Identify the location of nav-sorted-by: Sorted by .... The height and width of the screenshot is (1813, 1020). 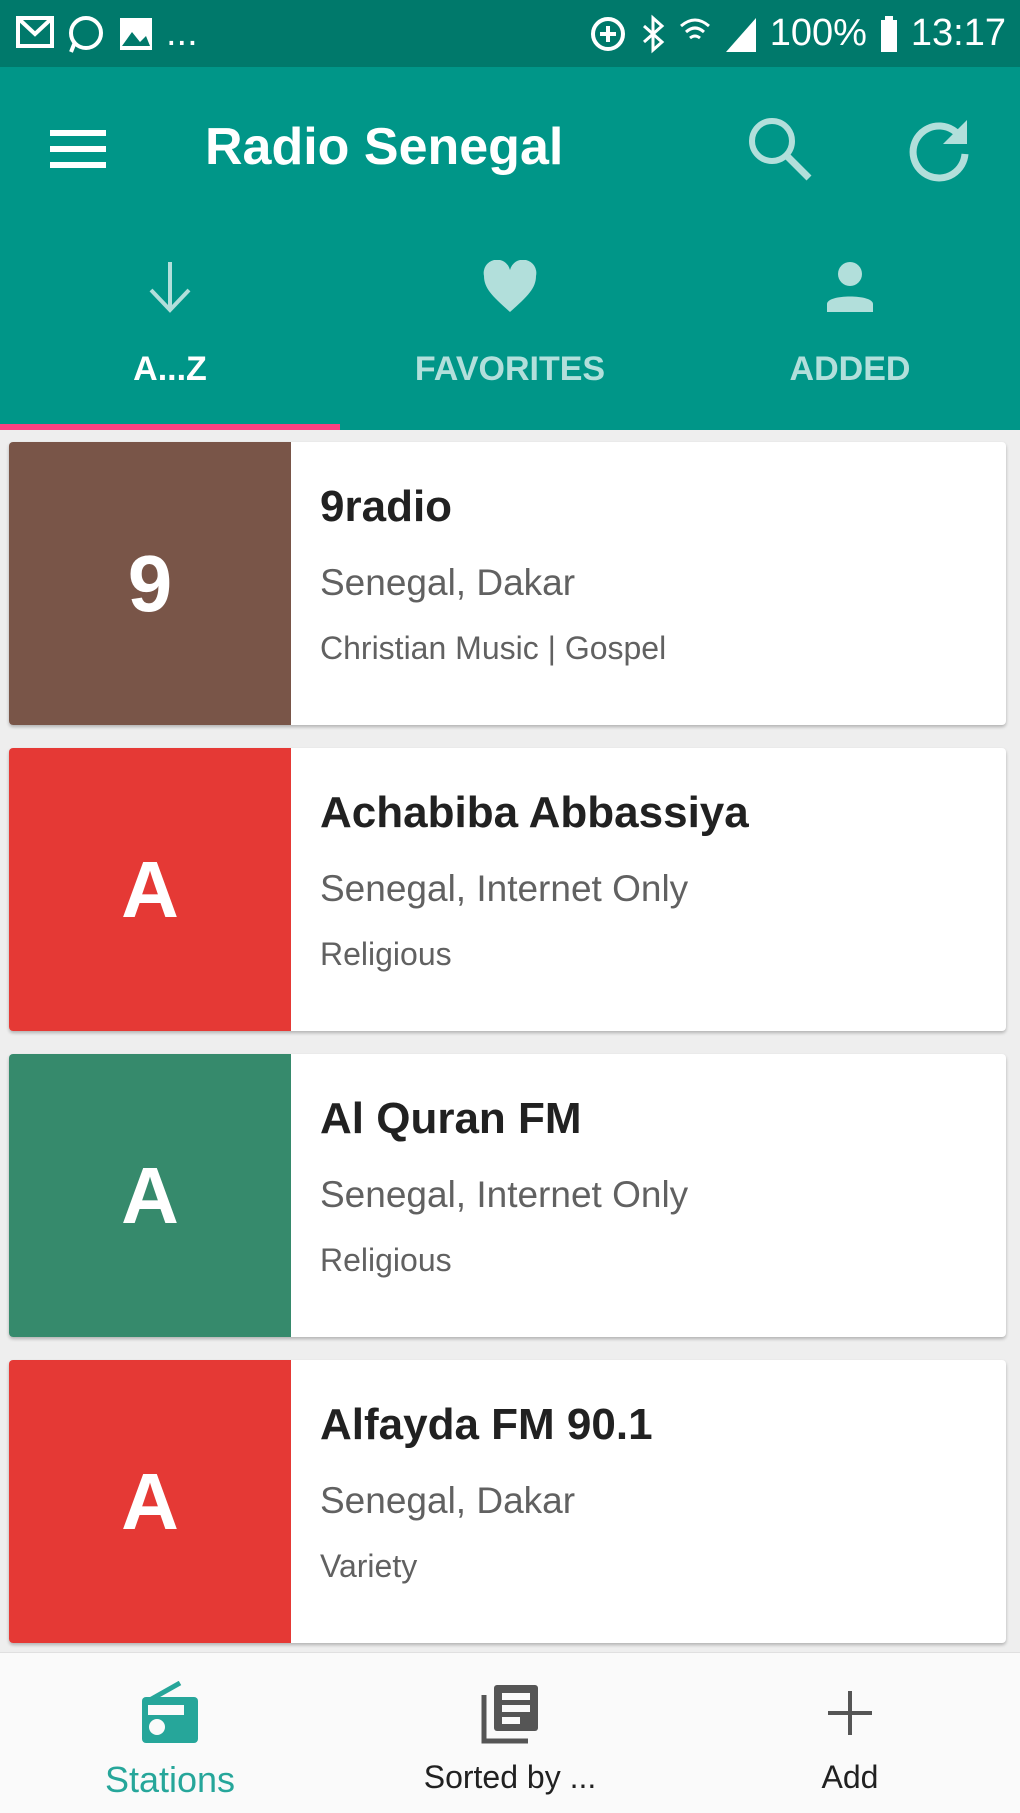
(510, 1733).